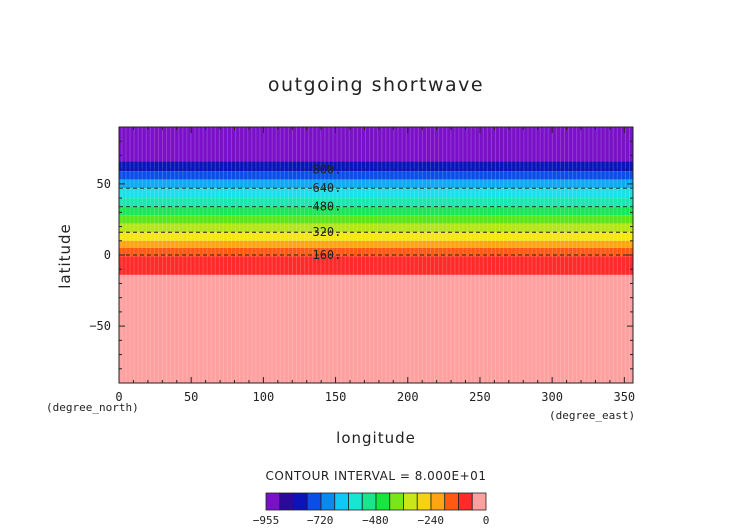  What do you see at coordinates (552, 397) in the screenshot?
I see `x-tick-label: 300` at bounding box center [552, 397].